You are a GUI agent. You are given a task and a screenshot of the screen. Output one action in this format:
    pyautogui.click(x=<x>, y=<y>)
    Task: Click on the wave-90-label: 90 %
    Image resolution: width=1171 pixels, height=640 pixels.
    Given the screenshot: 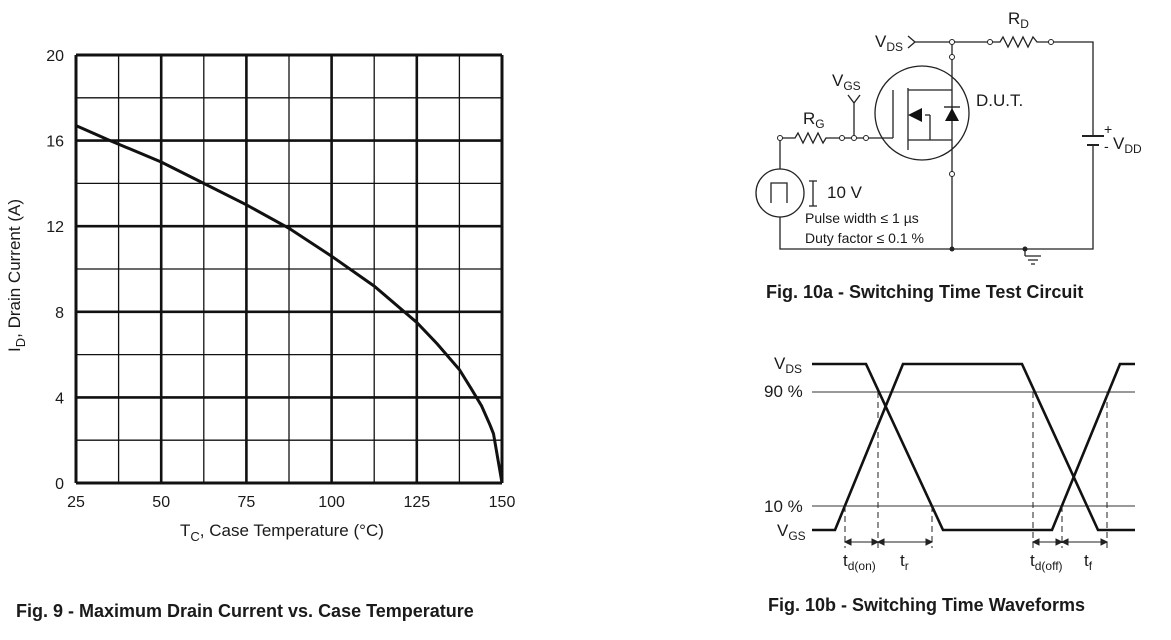 What is the action you would take?
    pyautogui.click(x=783, y=391)
    